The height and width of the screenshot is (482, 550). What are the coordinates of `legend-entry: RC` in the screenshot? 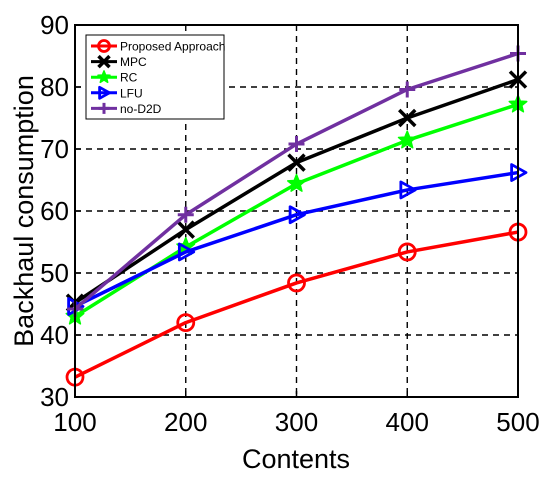 It's located at (114, 77).